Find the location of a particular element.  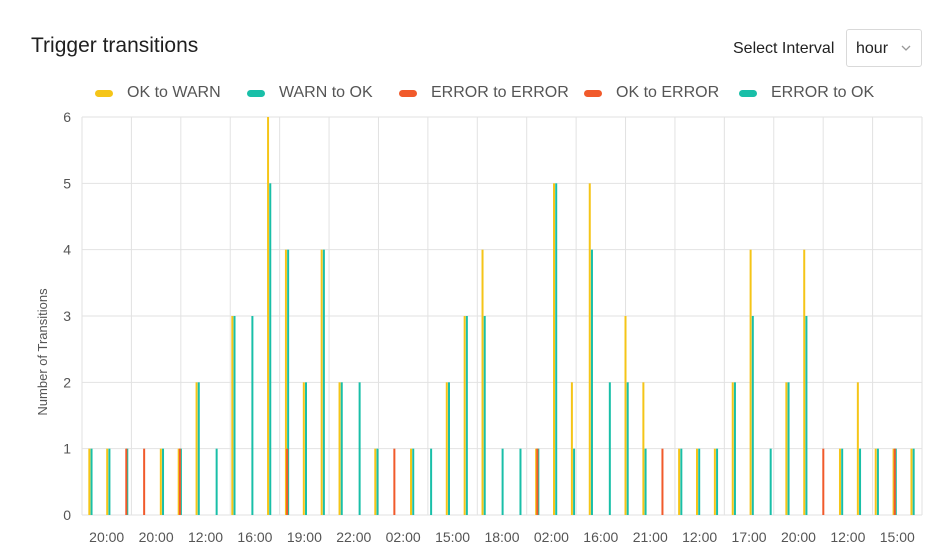

y-tick-label: 3 is located at coordinates (67, 316).